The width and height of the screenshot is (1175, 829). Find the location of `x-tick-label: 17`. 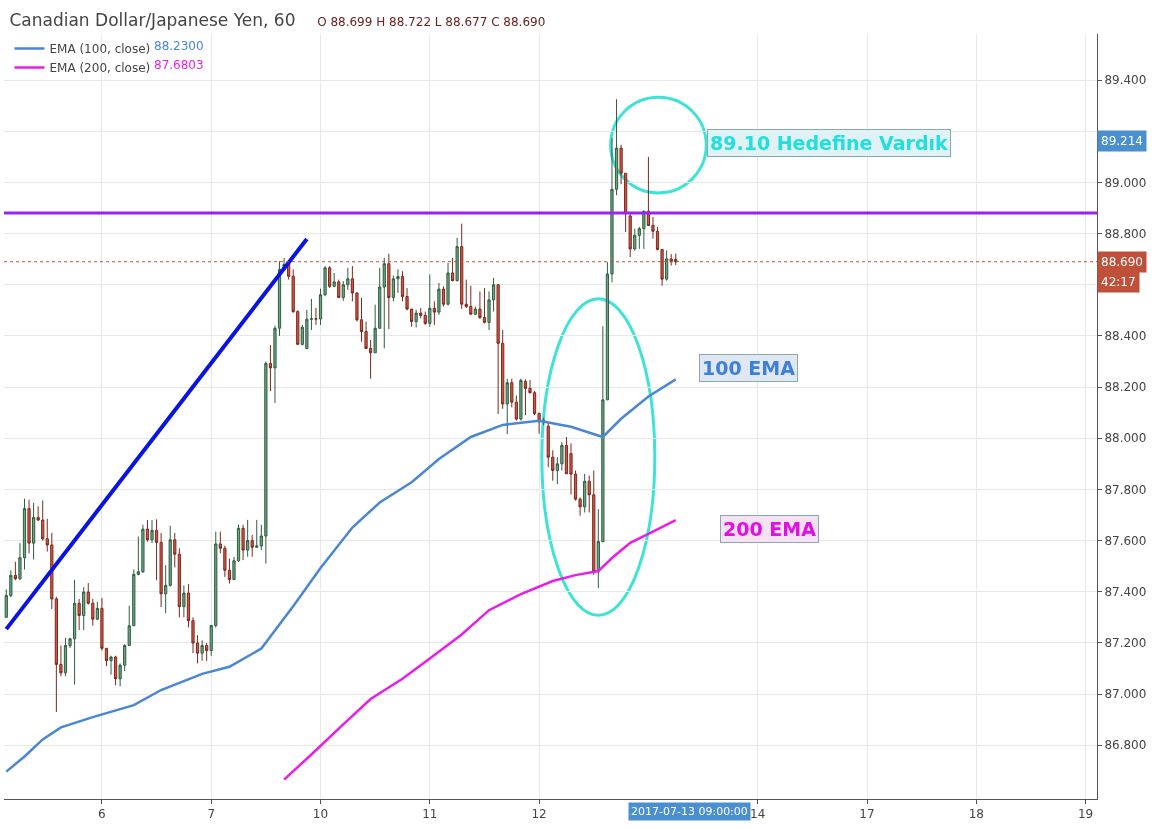

x-tick-label: 17 is located at coordinates (867, 814).